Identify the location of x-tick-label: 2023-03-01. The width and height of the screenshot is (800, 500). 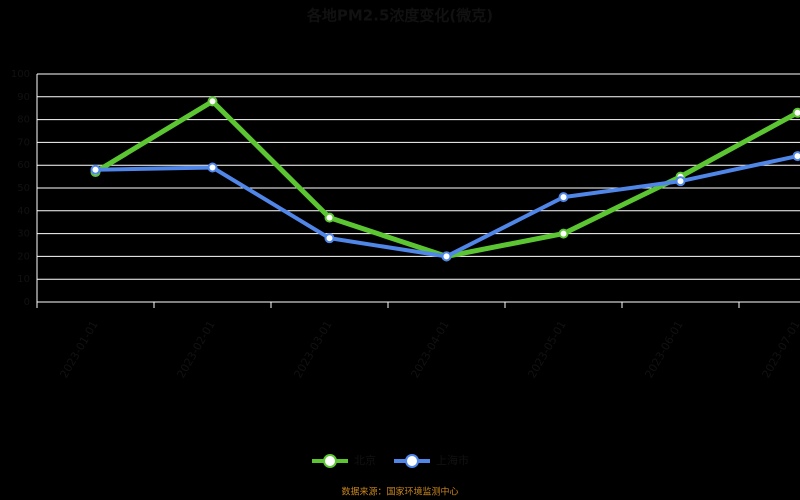
(312, 350).